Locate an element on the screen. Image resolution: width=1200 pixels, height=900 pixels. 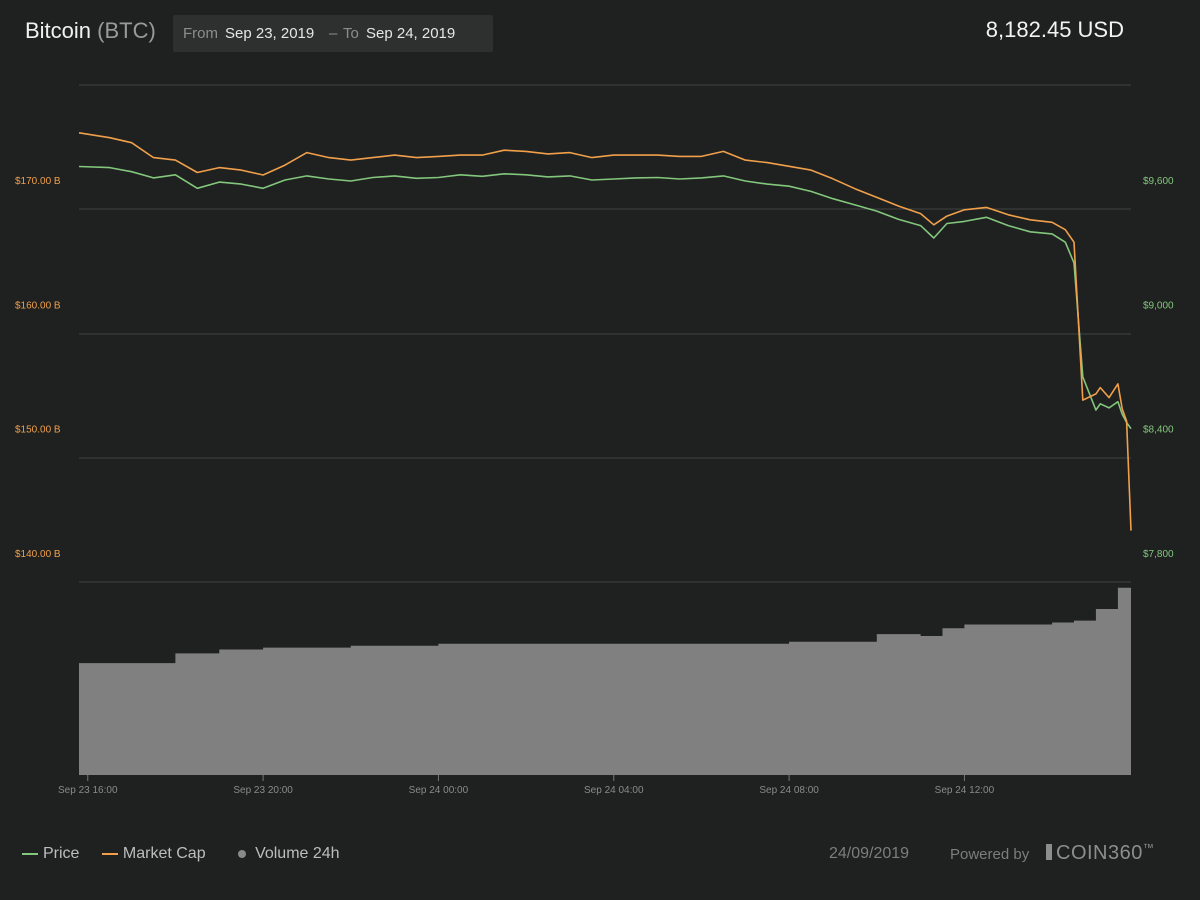
right-axis-tick-2: $8,400 is located at coordinates (1158, 430).